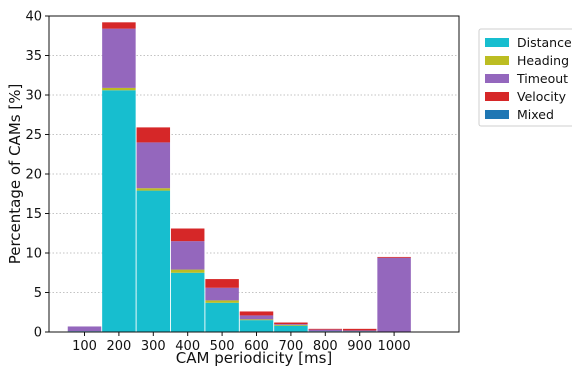 The width and height of the screenshot is (572, 373). I want to click on y-axis-title: Percentage of CAMs [%], so click(15, 174).